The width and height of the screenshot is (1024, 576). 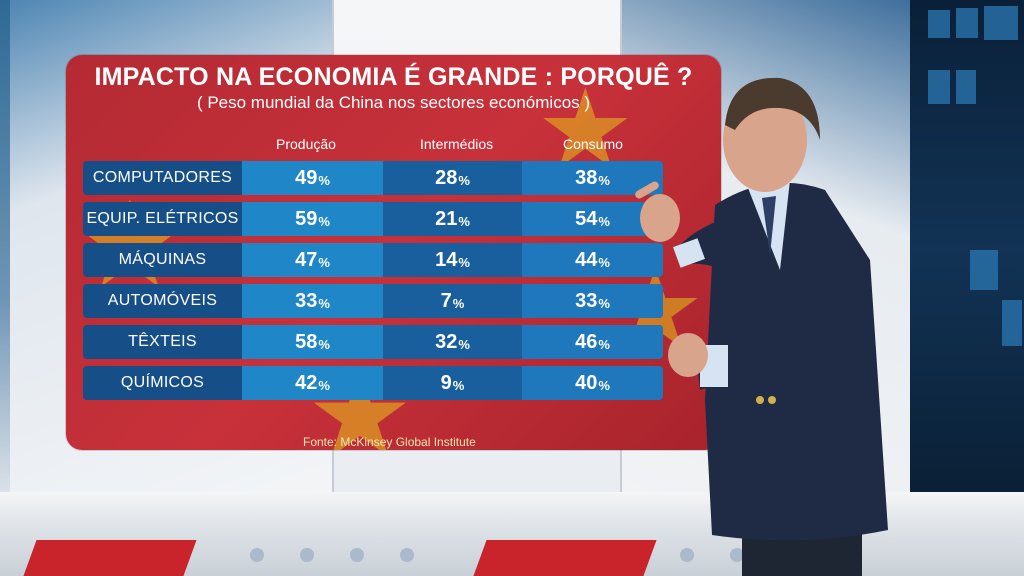 I want to click on table-row: COMPUTADORES 49% 28% 38%, so click(x=373, y=178).